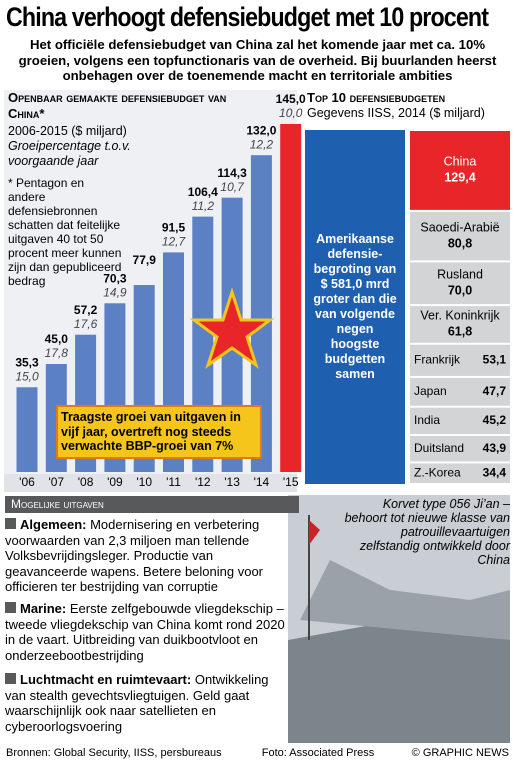  I want to click on cell-label: India, so click(427, 420).